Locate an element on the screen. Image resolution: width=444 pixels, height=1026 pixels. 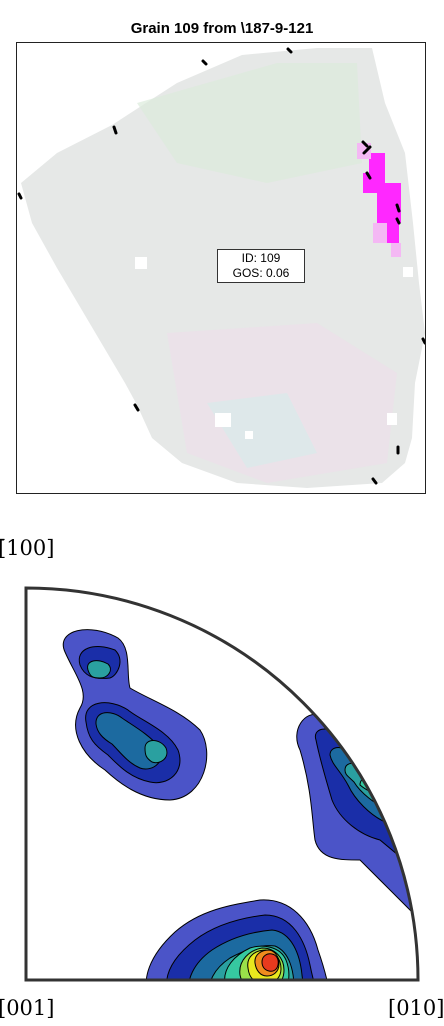
density-blob-right is located at coordinates (357, 827).